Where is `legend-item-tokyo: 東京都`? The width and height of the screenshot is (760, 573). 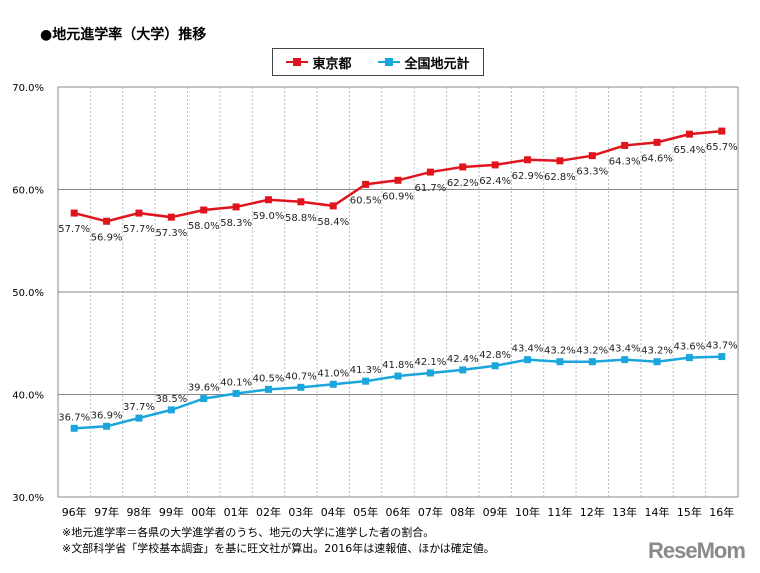 legend-item-tokyo: 東京都 is located at coordinates (319, 62).